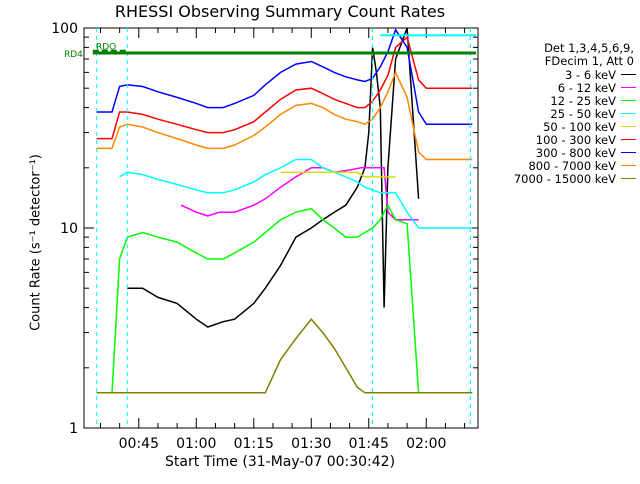 The image size is (640, 484). Describe the element at coordinates (586, 87) in the screenshot. I see `legend-entry-label: 6 - 12 keV` at that location.